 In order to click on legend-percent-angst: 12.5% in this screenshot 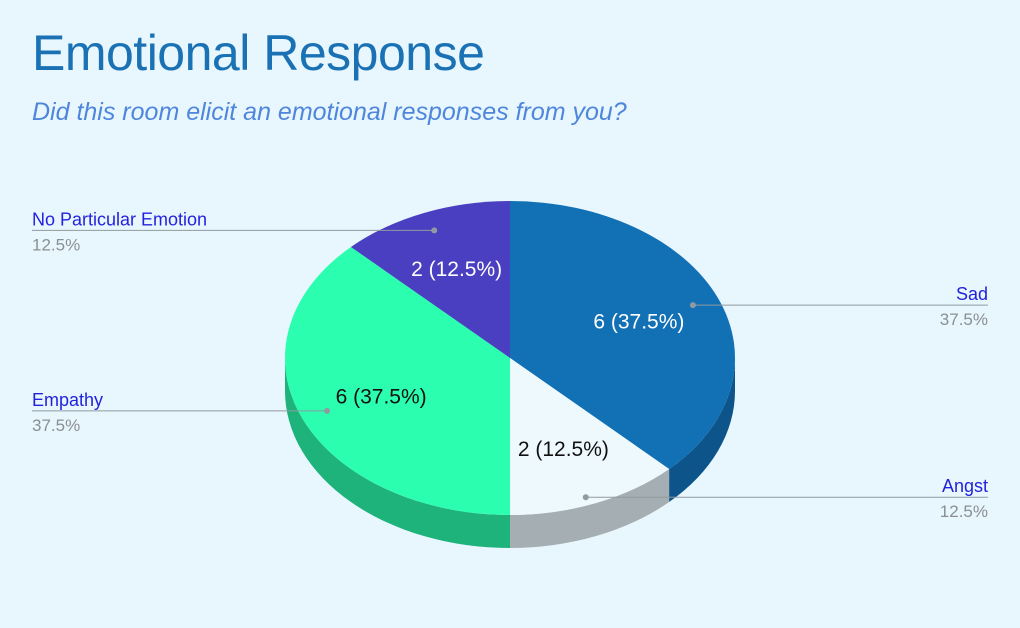, I will do `click(964, 511)`.